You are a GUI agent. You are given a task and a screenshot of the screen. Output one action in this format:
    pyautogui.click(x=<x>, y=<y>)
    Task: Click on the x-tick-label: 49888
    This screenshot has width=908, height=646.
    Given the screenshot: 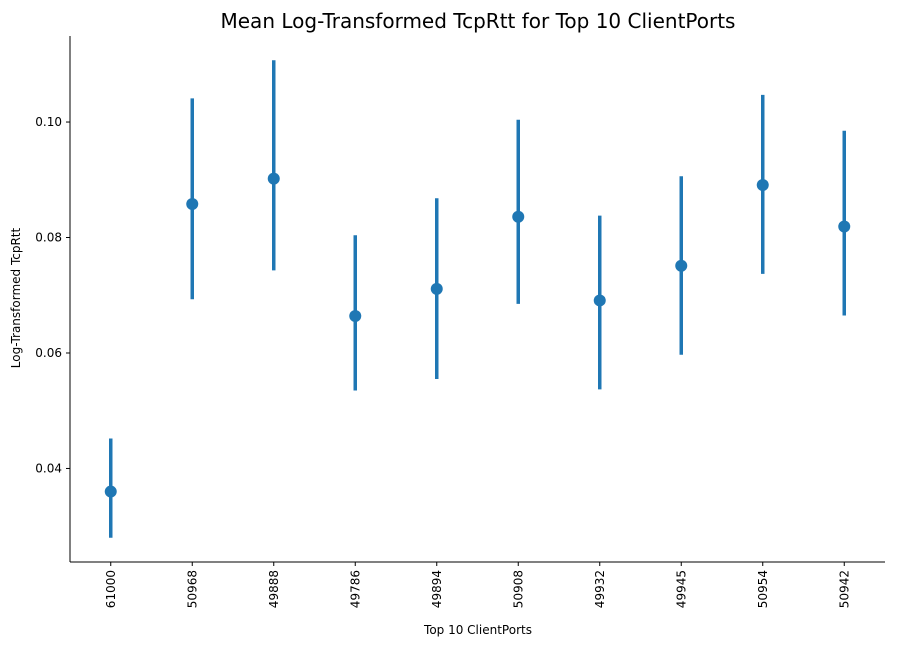 What is the action you would take?
    pyautogui.click(x=274, y=589)
    